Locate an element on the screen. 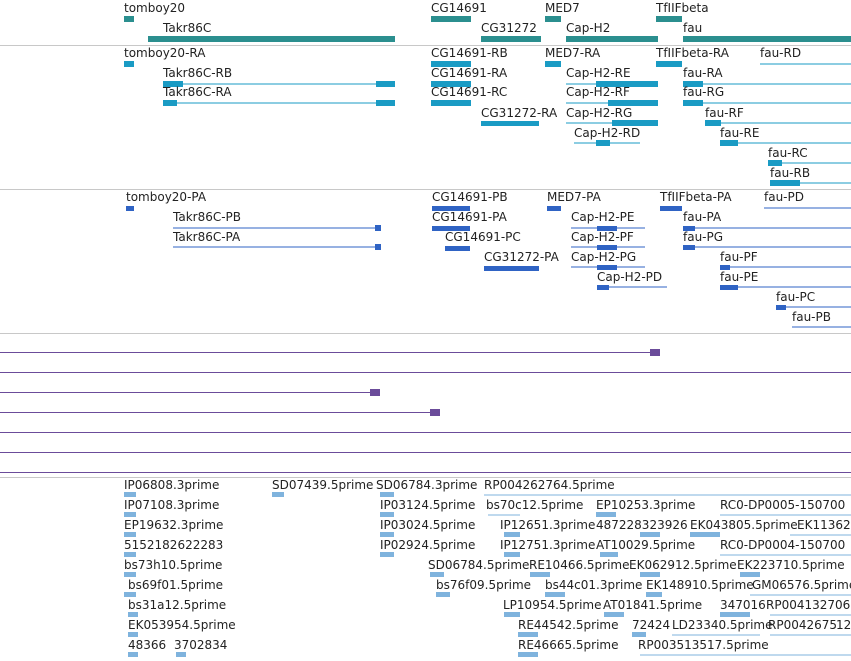 This screenshot has width=851, height=661. est-label: IP12751.3prime is located at coordinates (548, 545).